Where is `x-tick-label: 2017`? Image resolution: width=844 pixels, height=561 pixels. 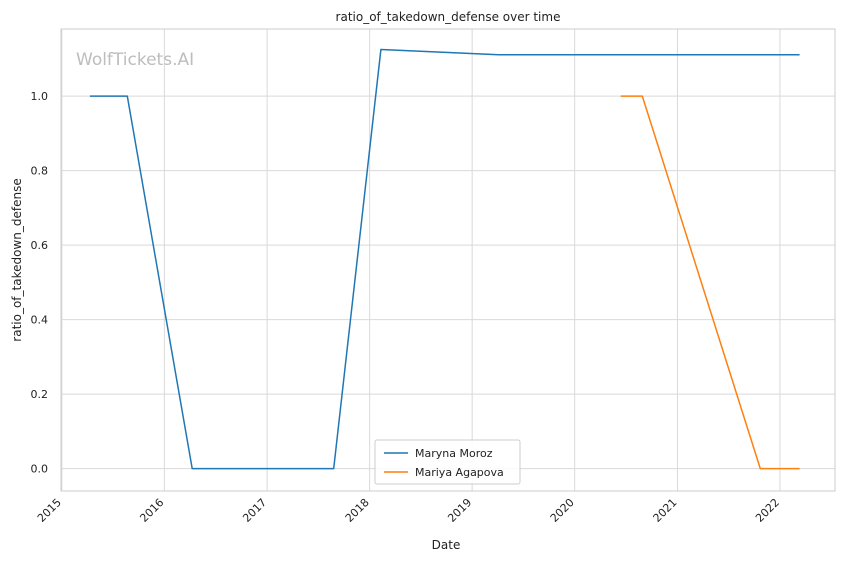 x-tick-label: 2017 is located at coordinates (254, 510).